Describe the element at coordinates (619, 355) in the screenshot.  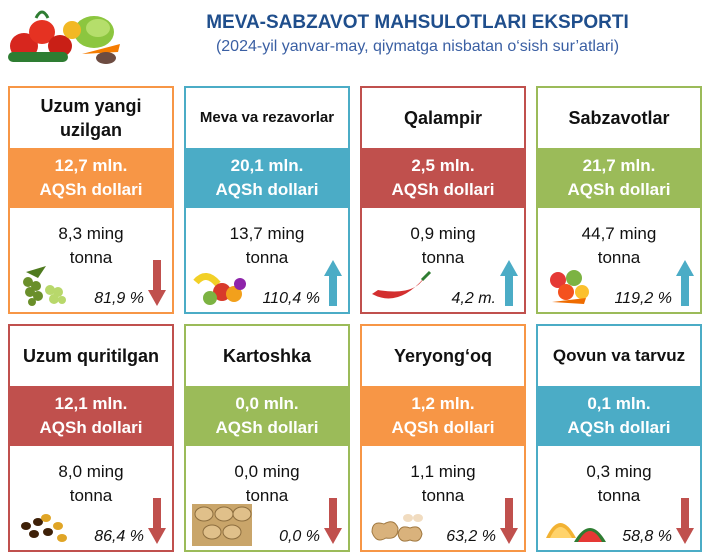
I see `card-title: Qovun va tarvuz` at that location.